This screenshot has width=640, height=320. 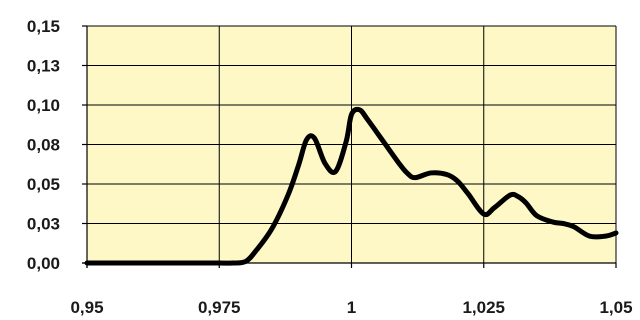 I want to click on x-tick-label: 0,95, so click(x=86, y=307).